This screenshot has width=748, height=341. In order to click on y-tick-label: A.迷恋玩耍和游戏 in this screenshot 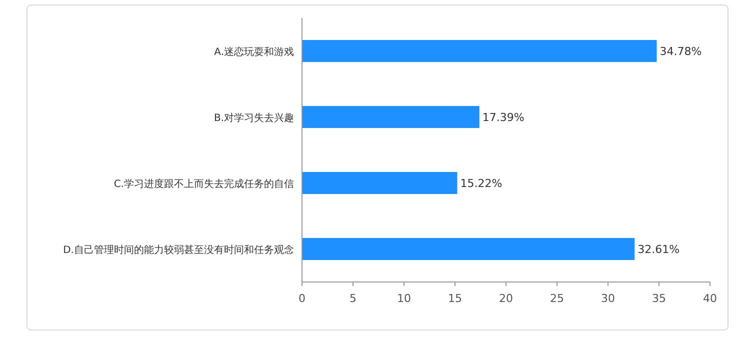, I will do `click(254, 52)`.